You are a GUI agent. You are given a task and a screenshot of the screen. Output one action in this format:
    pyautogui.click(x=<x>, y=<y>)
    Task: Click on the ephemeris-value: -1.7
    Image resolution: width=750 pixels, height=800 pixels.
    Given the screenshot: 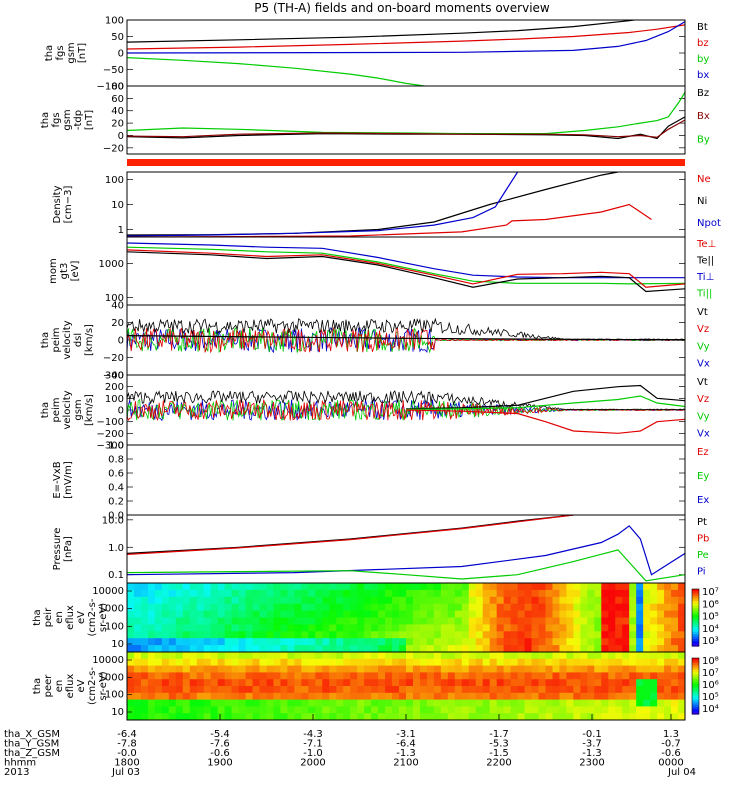 What is the action you would take?
    pyautogui.click(x=499, y=734)
    